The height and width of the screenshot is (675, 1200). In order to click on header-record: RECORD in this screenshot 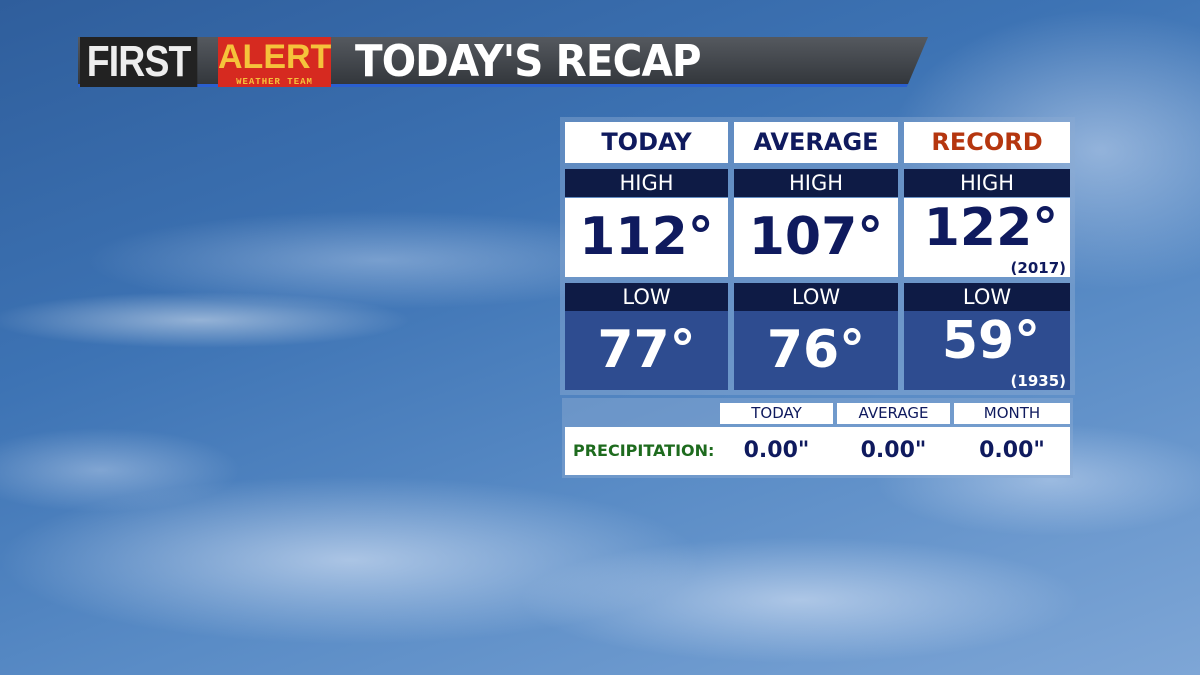, I will do `click(987, 142)`.